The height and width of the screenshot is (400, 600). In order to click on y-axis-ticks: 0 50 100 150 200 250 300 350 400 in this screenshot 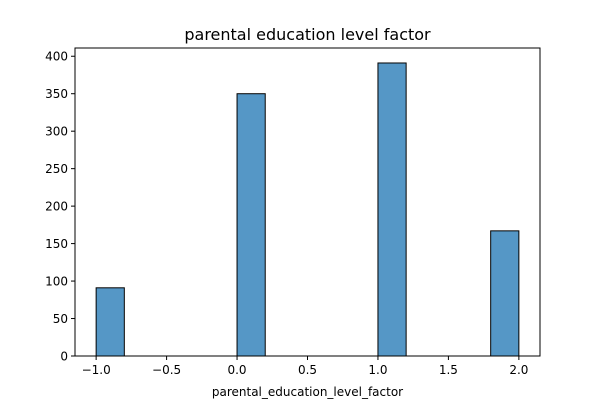, I will do `click(60, 207)`.